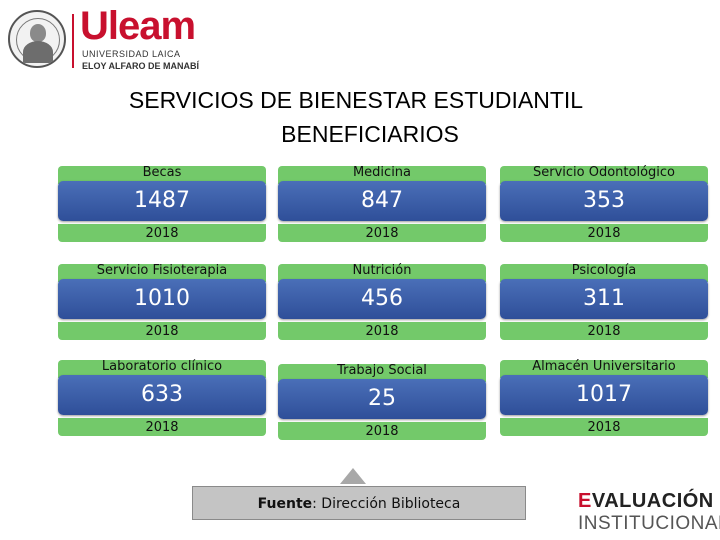  I want to click on card-becas: Becas 1487 2018, so click(162, 203).